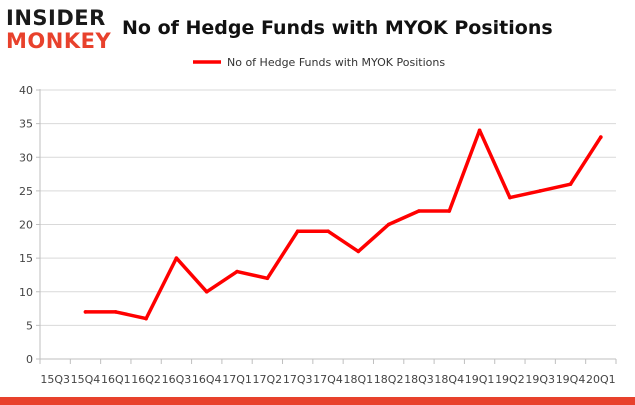 This screenshot has height=405, width=635. Describe the element at coordinates (336, 62) in the screenshot. I see `legend-label: No of Hedge Funds with MYOK Positions` at that location.